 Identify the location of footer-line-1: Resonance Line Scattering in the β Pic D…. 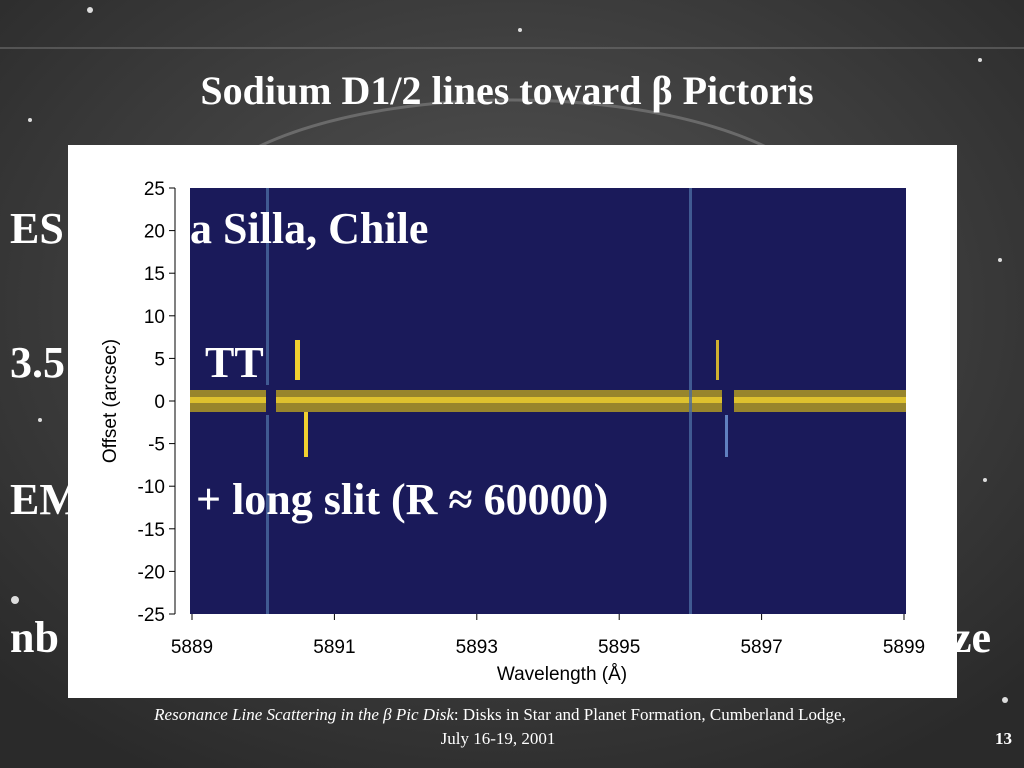
(499, 714).